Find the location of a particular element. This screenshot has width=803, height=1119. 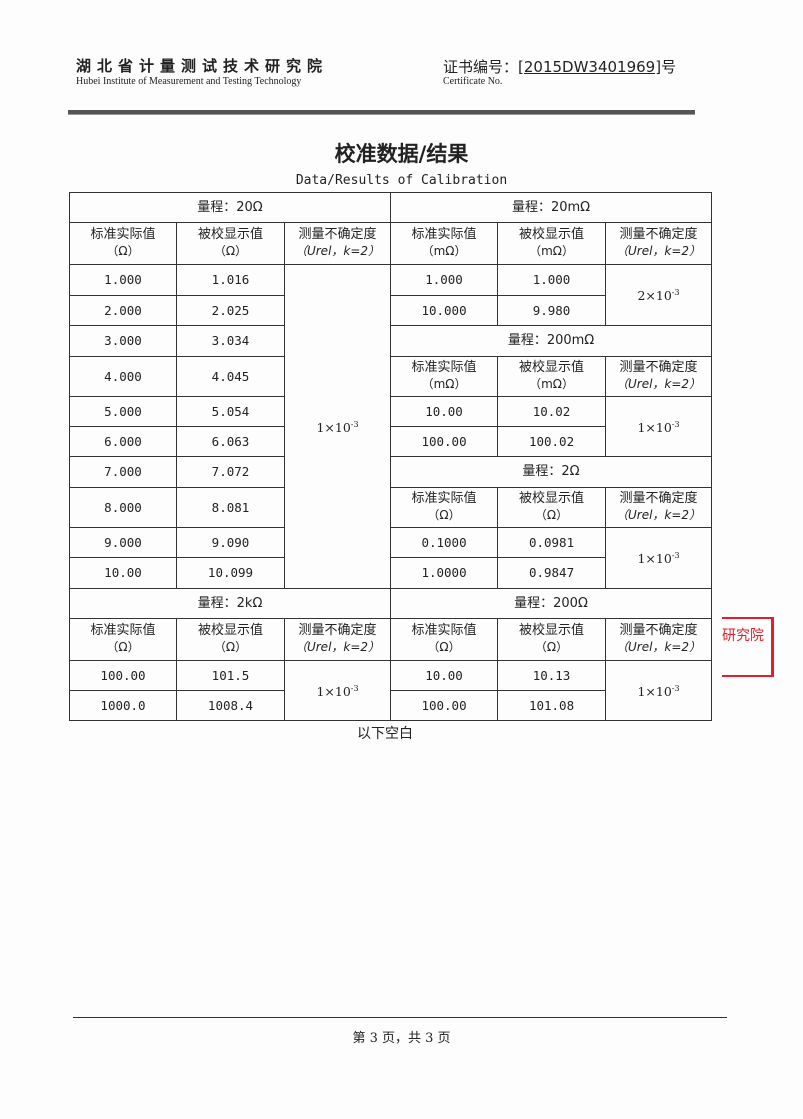

cell: 10.02 is located at coordinates (552, 411).